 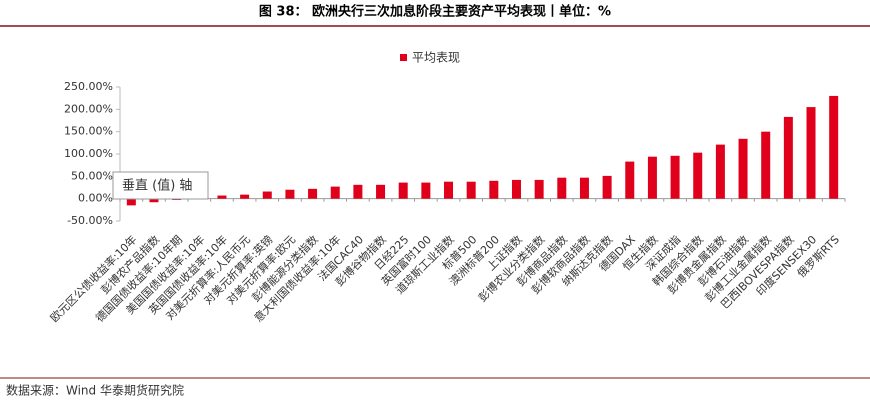 I want to click on source: 数据来源：Wind 华泰期货研究院, so click(x=95, y=390).